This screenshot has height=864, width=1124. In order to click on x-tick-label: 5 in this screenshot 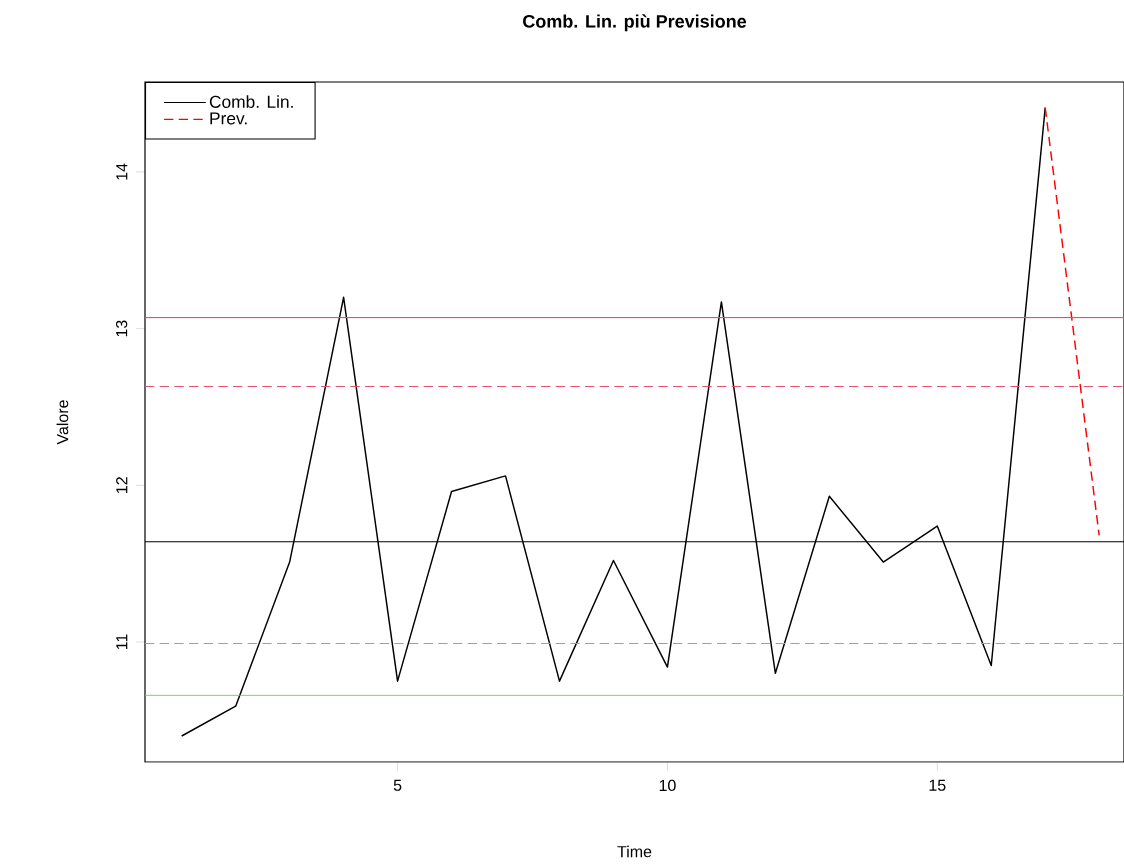, I will do `click(397, 785)`.